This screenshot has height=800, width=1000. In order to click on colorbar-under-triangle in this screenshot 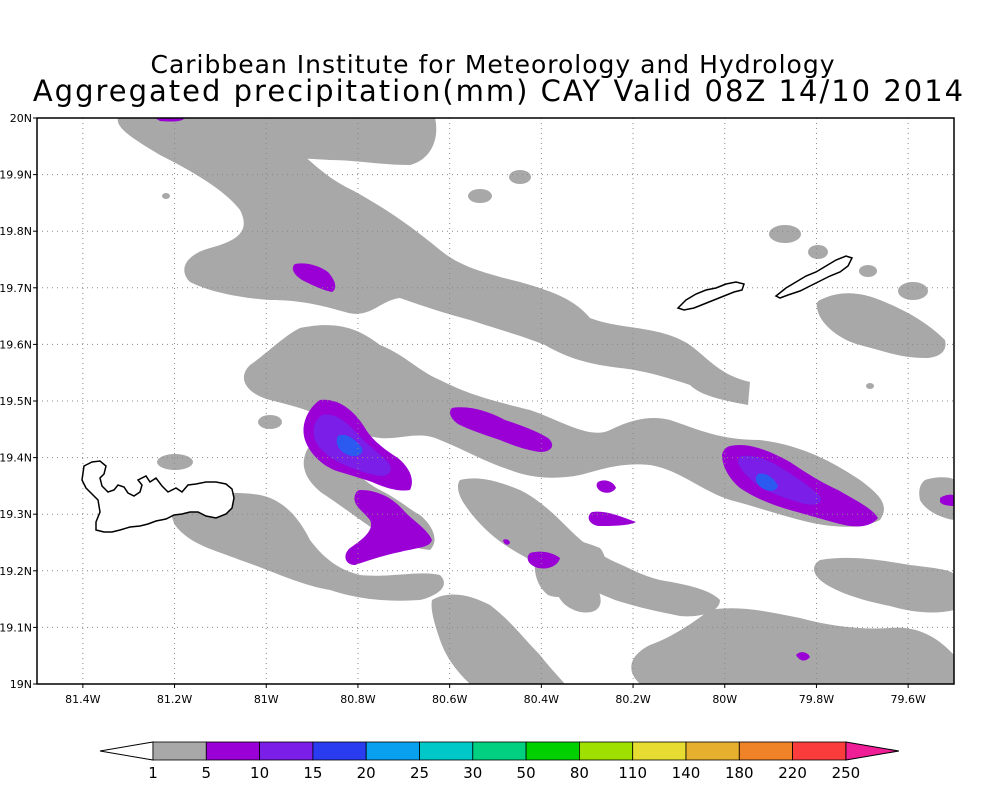, I will do `click(126, 751)`.